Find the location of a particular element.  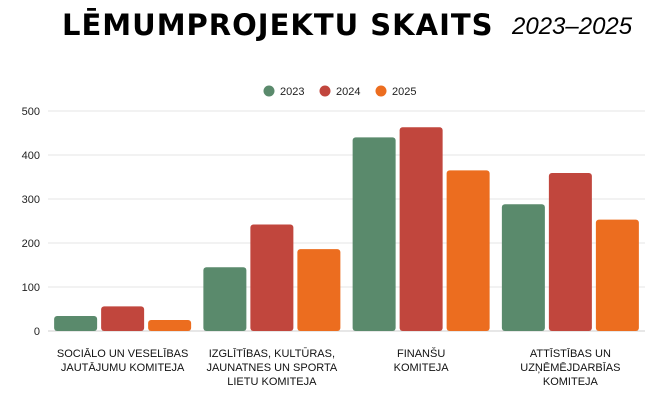

y-tick-label: 500 is located at coordinates (31, 112).